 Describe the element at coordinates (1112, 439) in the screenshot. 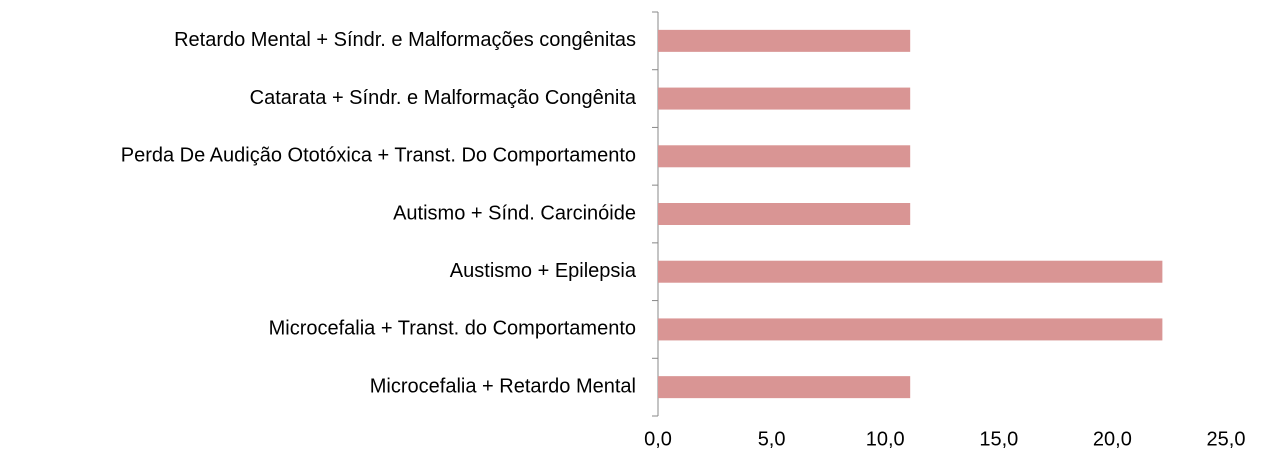

I see `x-tick-label: 20,0` at that location.